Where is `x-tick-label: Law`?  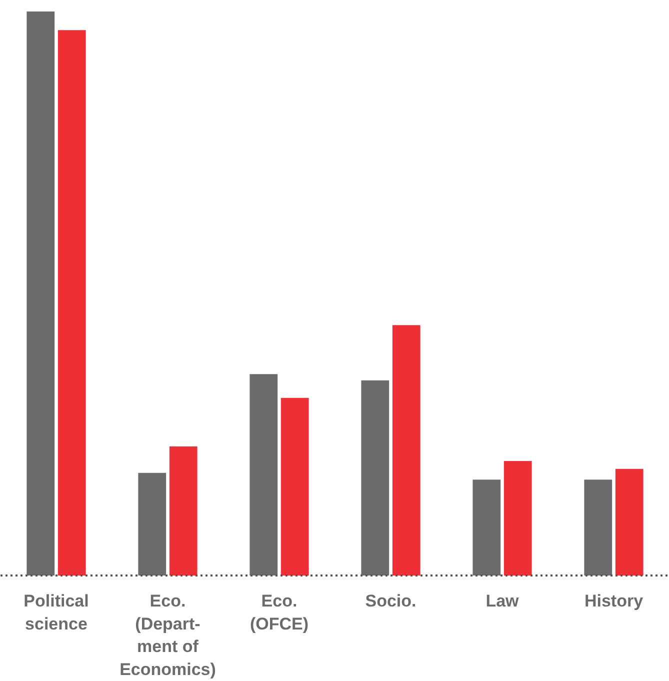 x-tick-label: Law is located at coordinates (503, 601).